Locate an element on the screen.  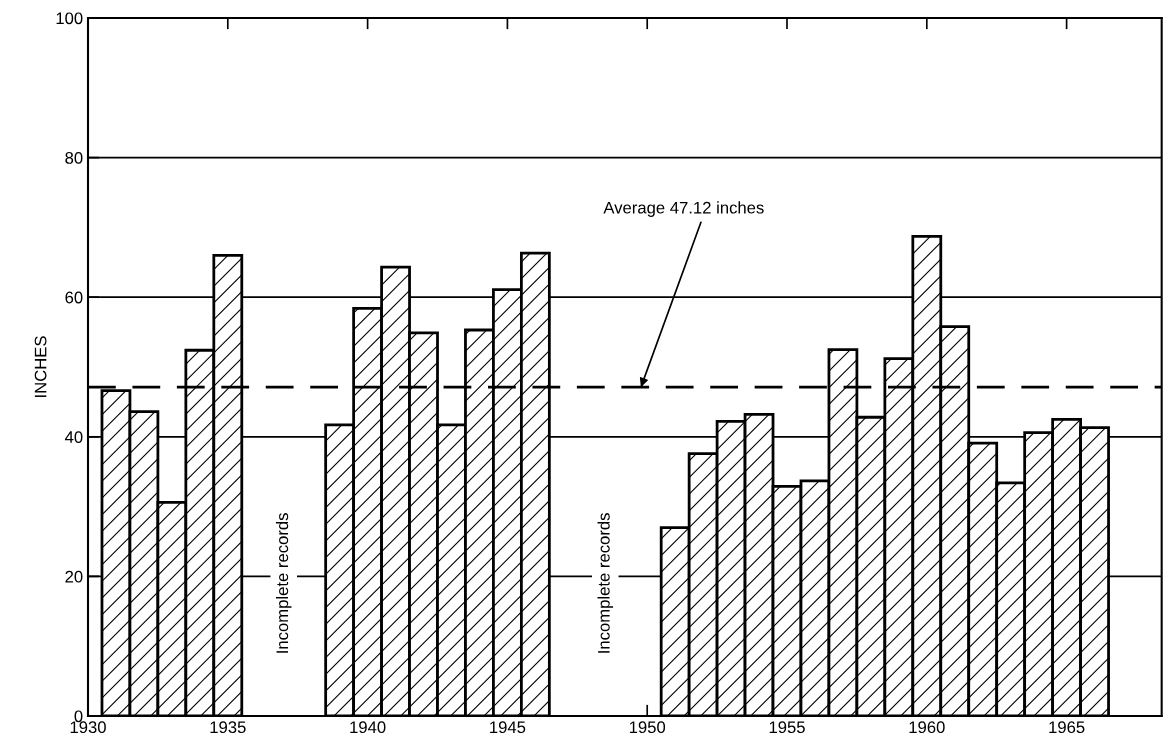
y-tick-label: 0 is located at coordinates (78, 716).